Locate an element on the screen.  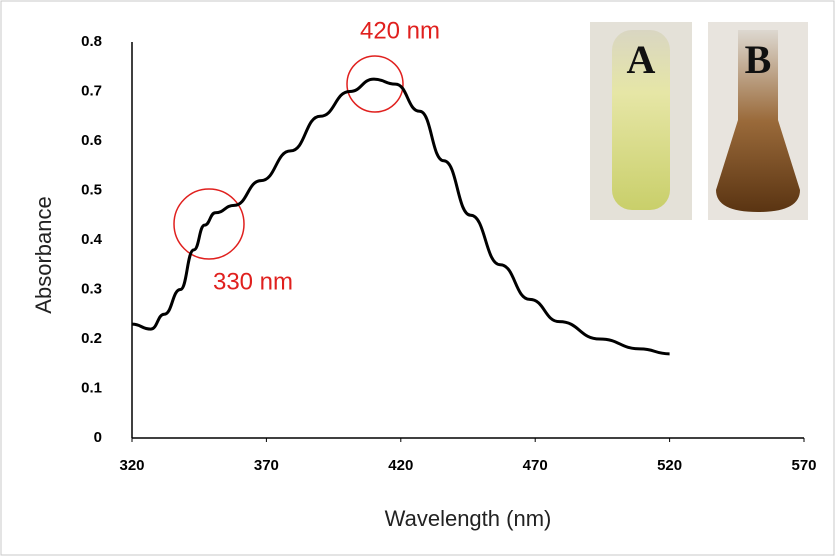
y-tick-label: 0.2 is located at coordinates (91, 338).